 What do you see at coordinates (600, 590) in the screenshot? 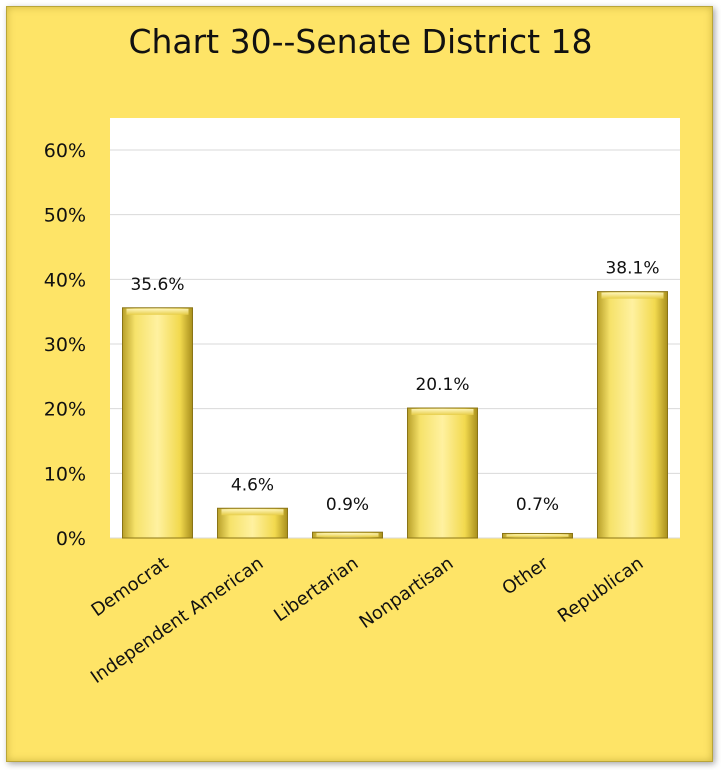
I see `x-tick-label: Republican` at bounding box center [600, 590].